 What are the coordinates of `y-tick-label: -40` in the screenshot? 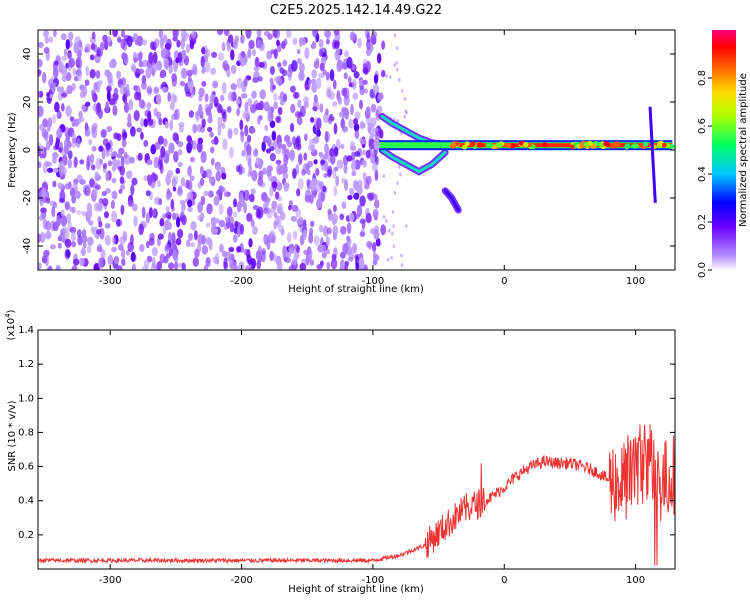 It's located at (27, 246).